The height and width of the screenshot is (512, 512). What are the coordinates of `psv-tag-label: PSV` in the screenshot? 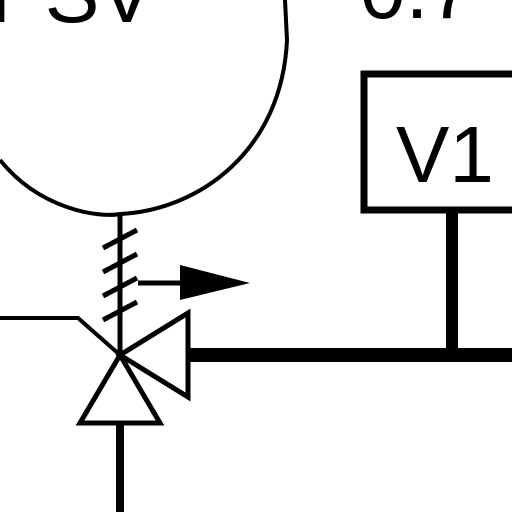 It's located at (77, 20).